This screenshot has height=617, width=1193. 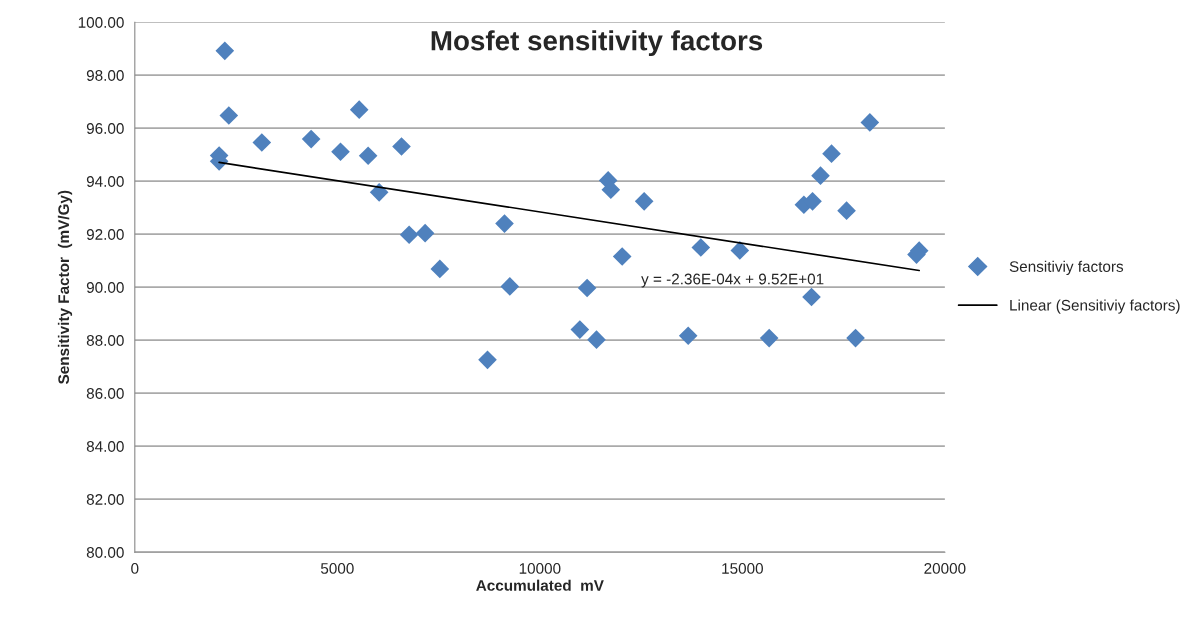 I want to click on y-tick-label: 94.00, so click(x=105, y=181).